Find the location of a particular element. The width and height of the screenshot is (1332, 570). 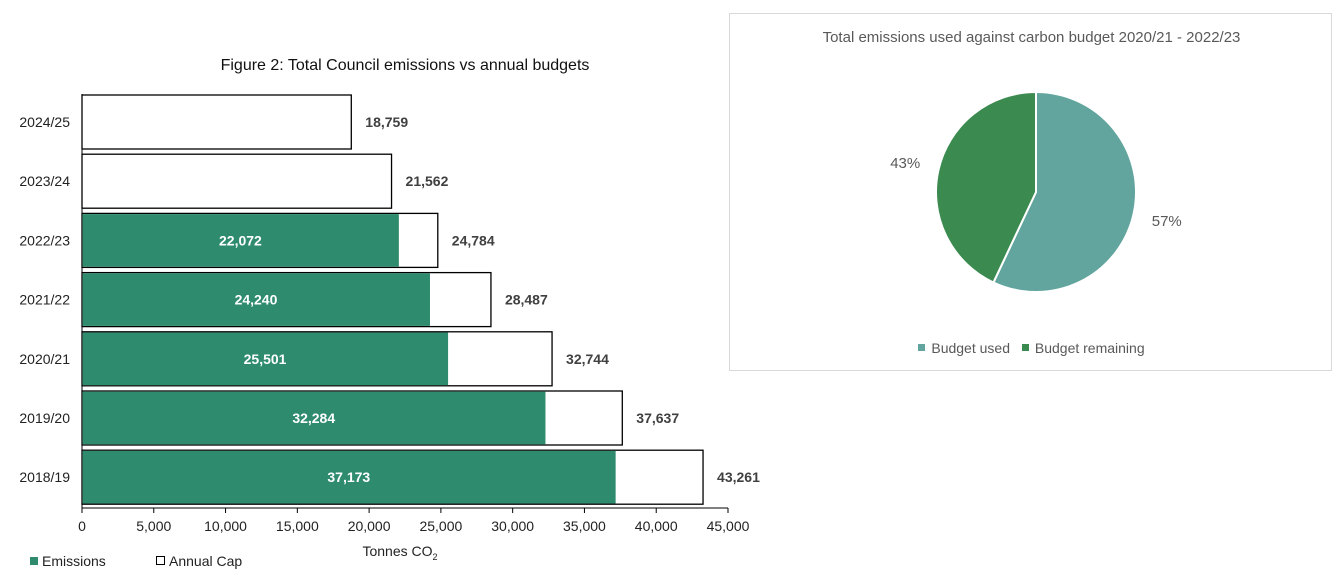

pie-legend: Budget used Budget remaining is located at coordinates (1031, 348).